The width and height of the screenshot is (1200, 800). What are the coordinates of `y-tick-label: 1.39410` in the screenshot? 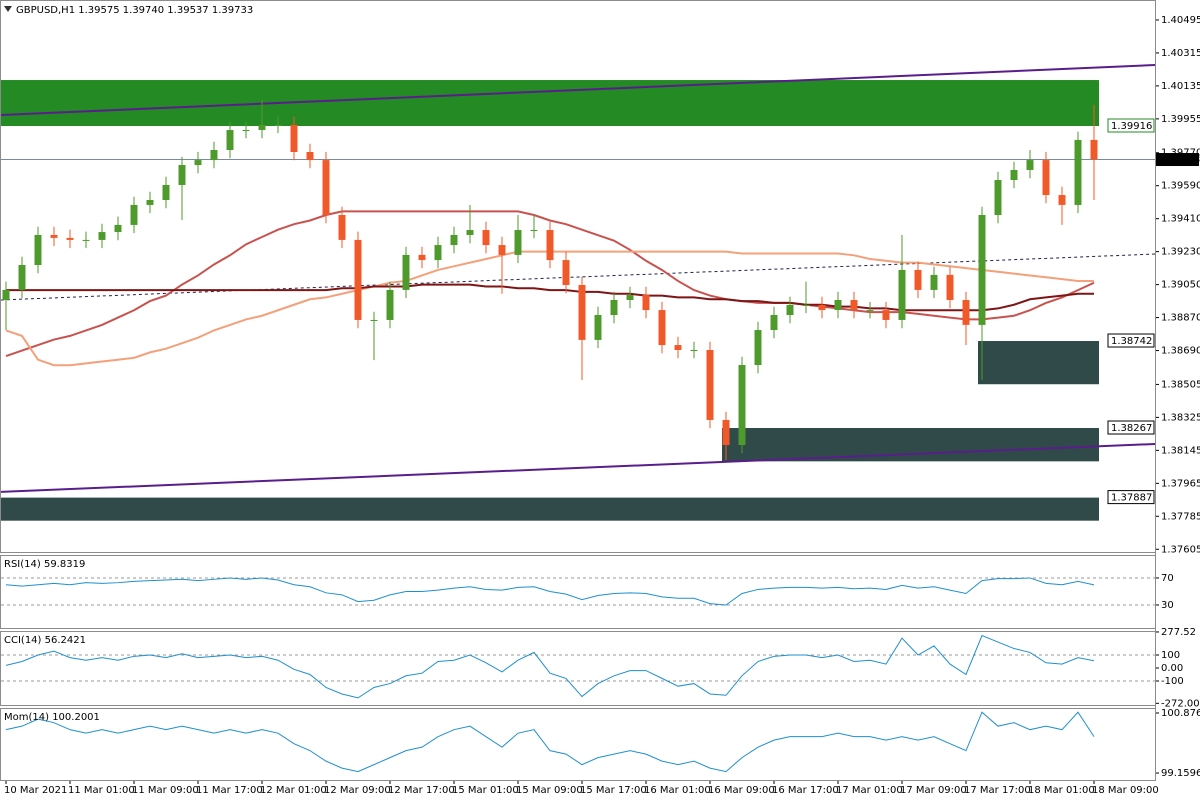 It's located at (1180, 219).